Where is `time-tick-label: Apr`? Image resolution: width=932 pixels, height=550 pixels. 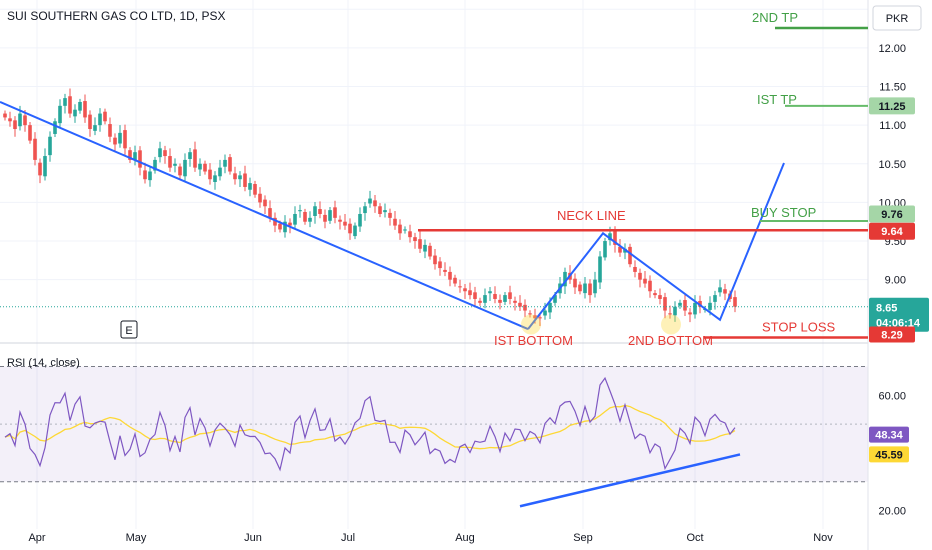
time-tick-label: Apr is located at coordinates (36, 538).